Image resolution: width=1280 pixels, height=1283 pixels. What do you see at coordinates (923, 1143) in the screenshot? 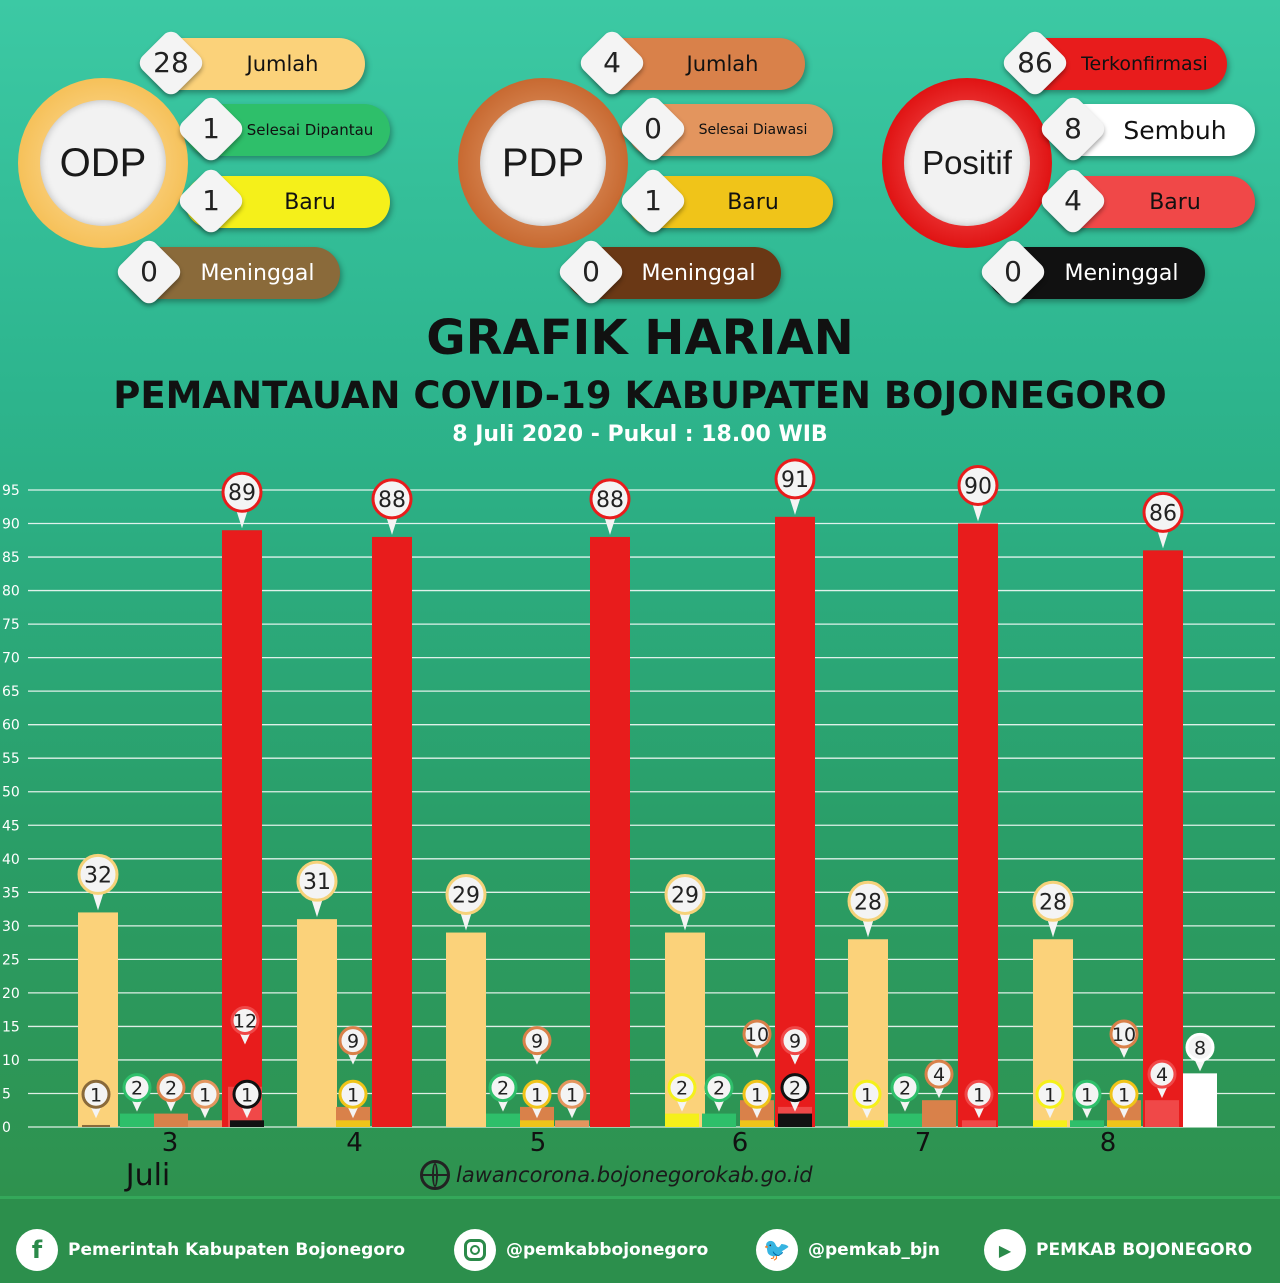
I see `x-tick-label: 7` at bounding box center [923, 1143].